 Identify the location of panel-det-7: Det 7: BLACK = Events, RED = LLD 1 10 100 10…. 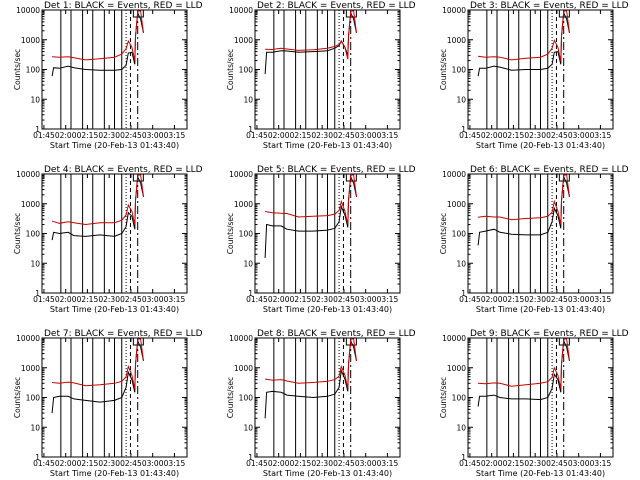
(108, 403).